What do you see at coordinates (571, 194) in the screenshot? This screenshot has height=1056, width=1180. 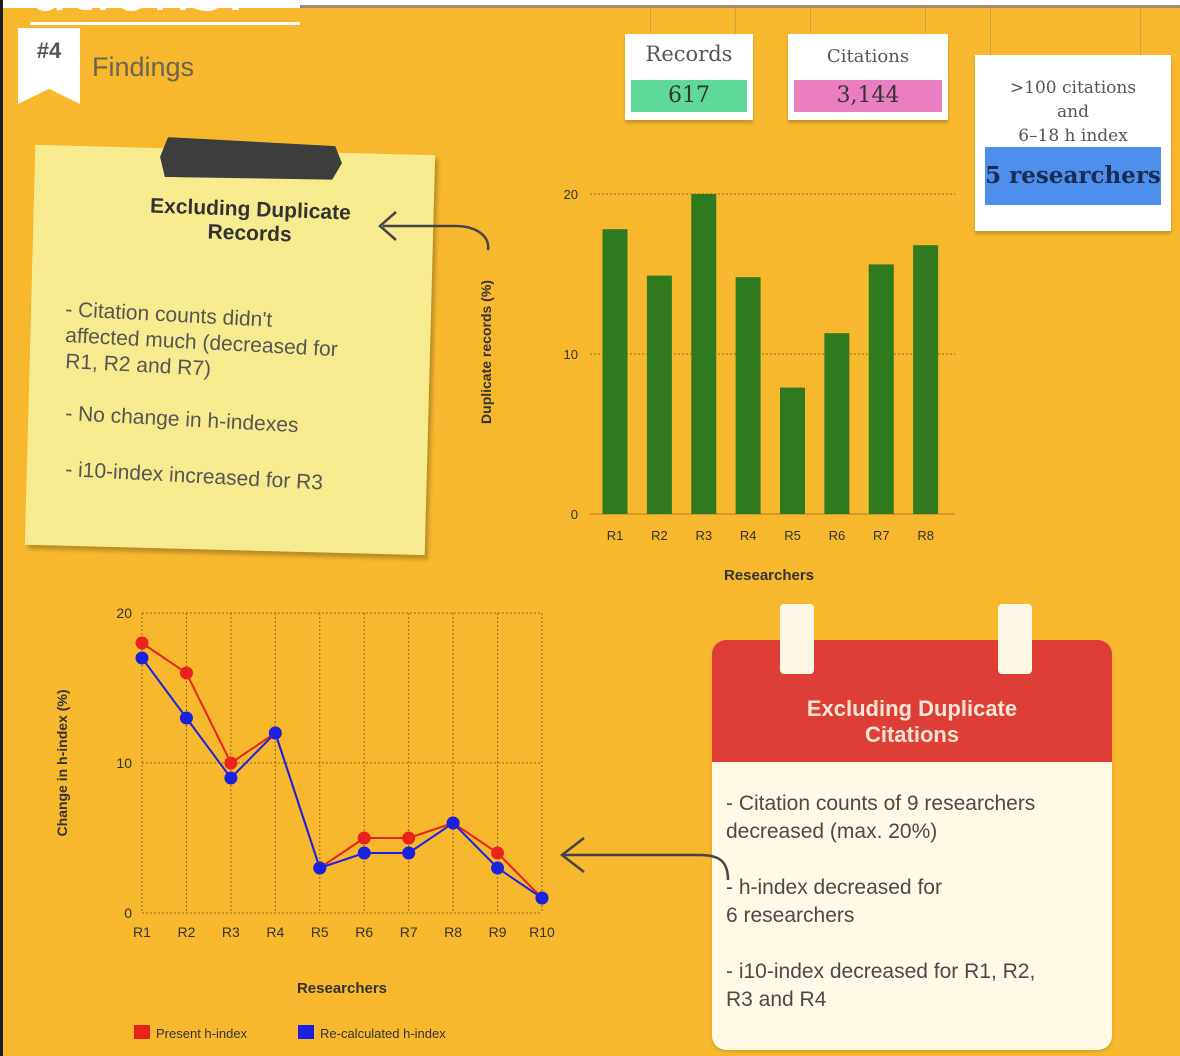 I see `bar-ytick-label: 20` at bounding box center [571, 194].